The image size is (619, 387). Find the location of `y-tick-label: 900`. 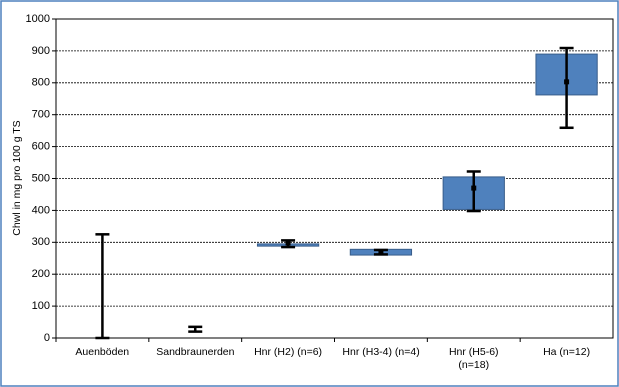

y-tick-label: 900 is located at coordinates (41, 51).